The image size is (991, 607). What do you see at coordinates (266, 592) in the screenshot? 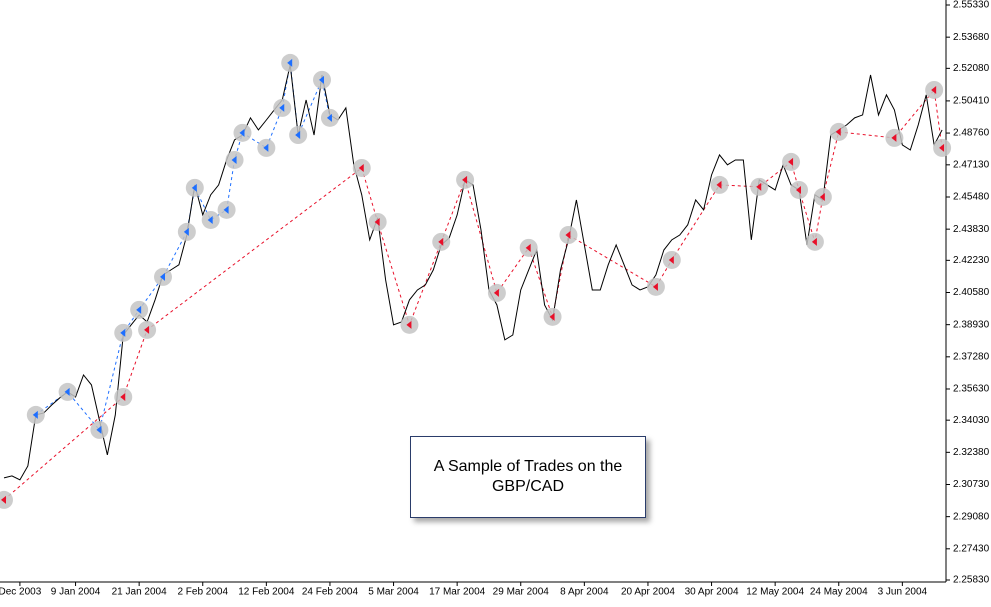
I see `x-tick-label: 12 Feb 2004` at bounding box center [266, 592].